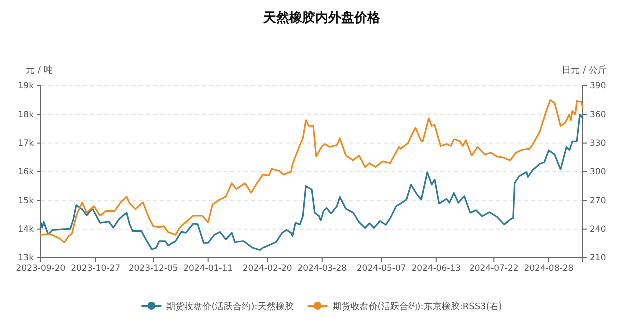 The width and height of the screenshot is (644, 318). I want to click on x-tick-label: 2024-05-07, so click(381, 269).